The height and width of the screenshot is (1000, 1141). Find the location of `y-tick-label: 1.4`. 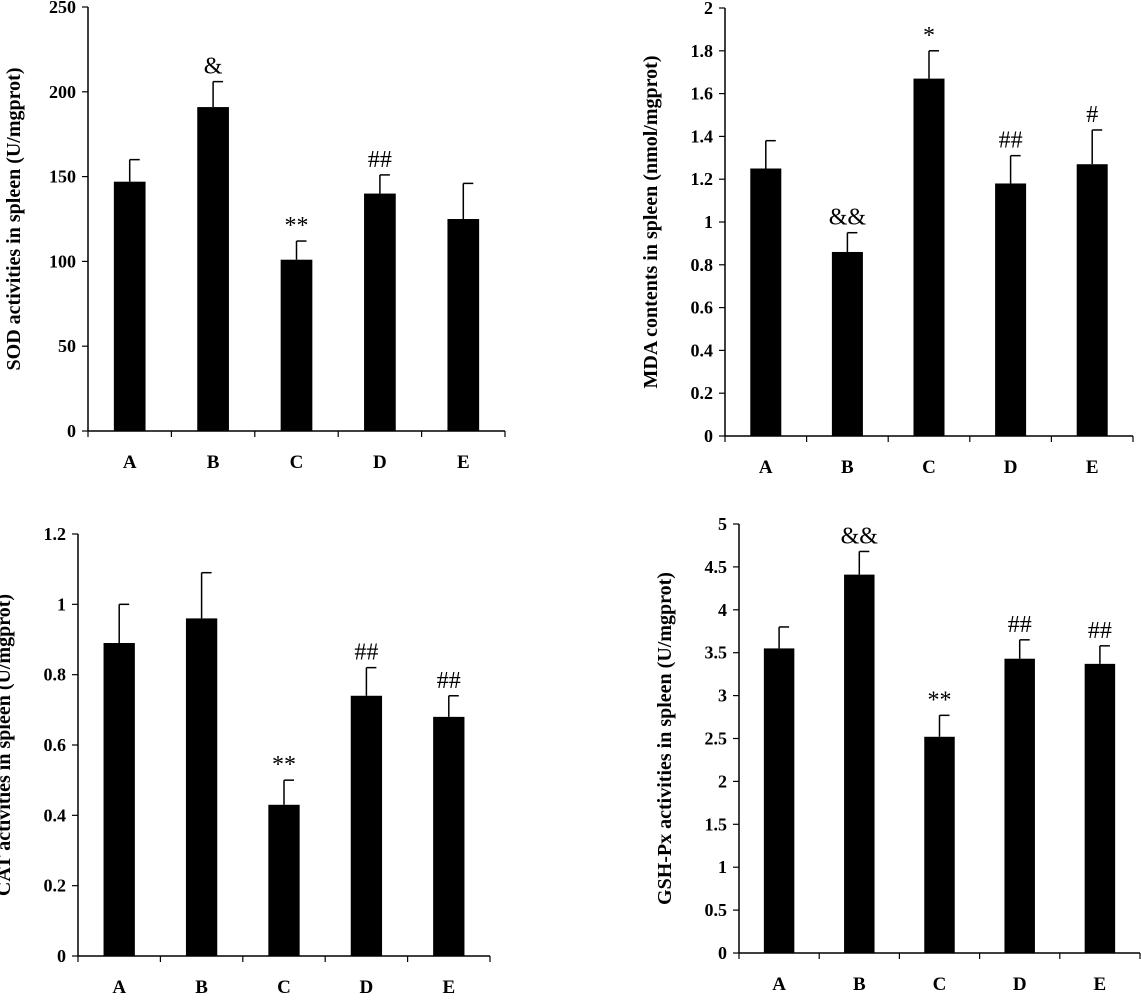

y-tick-label: 1.4 is located at coordinates (702, 136).